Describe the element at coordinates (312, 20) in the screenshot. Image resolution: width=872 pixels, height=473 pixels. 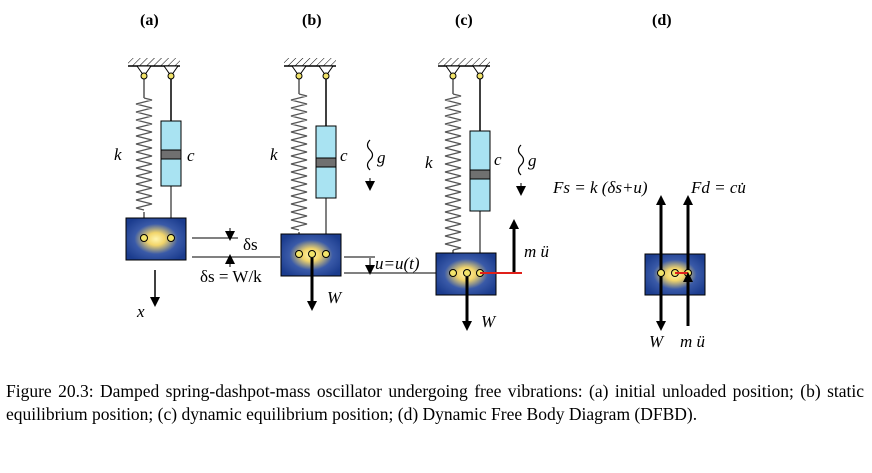
I see `panel-label-b: (b)` at that location.